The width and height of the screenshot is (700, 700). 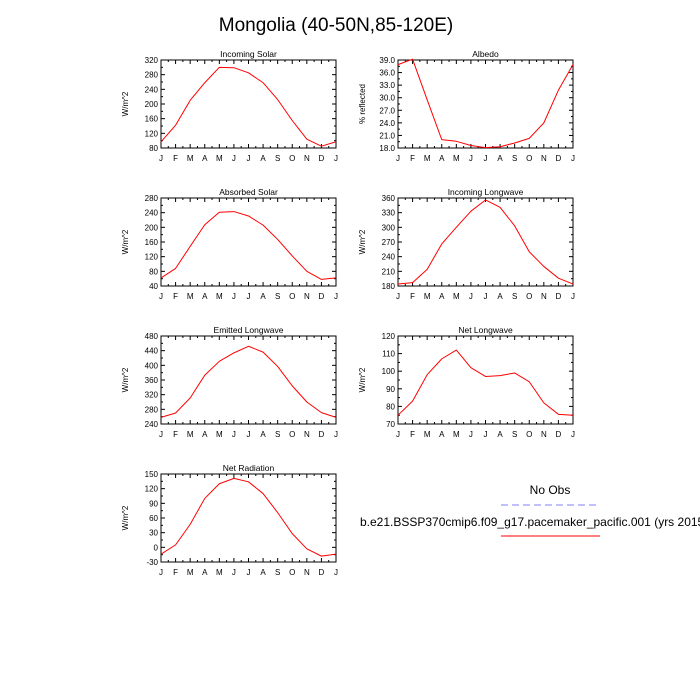 What do you see at coordinates (485, 330) in the screenshot?
I see `net-longwave-title: Net Longwave` at bounding box center [485, 330].